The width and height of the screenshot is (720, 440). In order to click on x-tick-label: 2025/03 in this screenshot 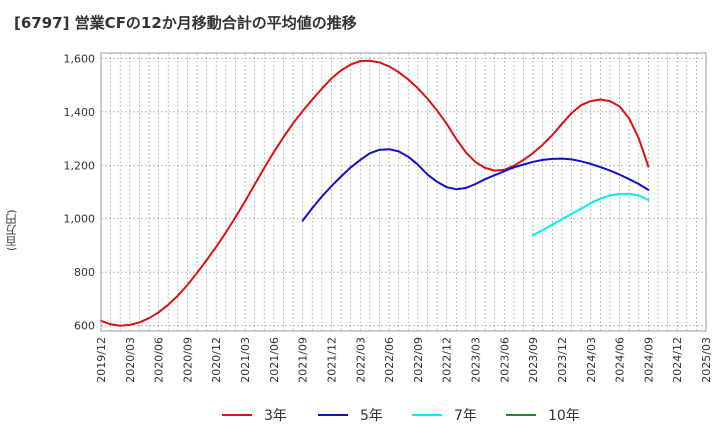, I will do `click(706, 360)`.